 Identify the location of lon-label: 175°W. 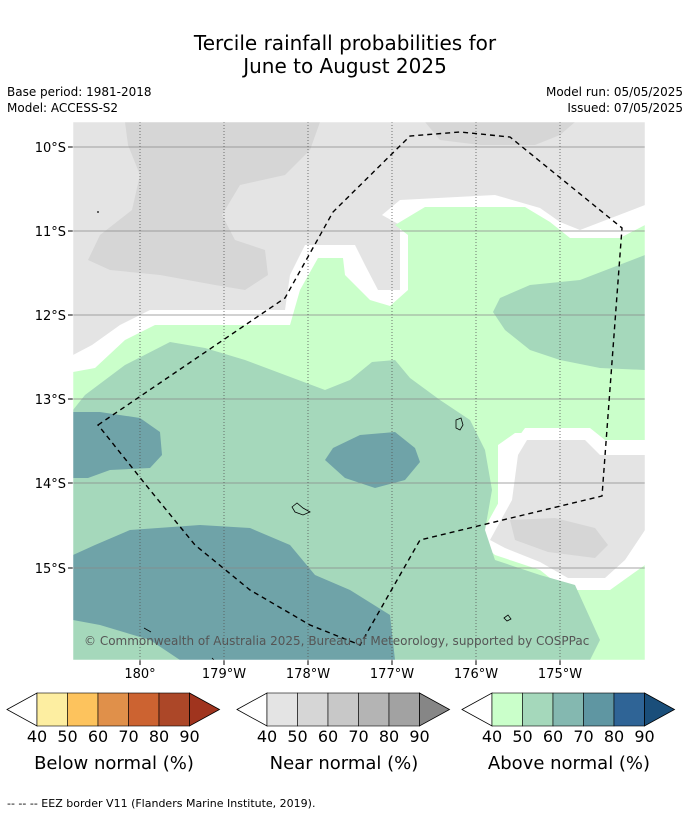
(560, 674).